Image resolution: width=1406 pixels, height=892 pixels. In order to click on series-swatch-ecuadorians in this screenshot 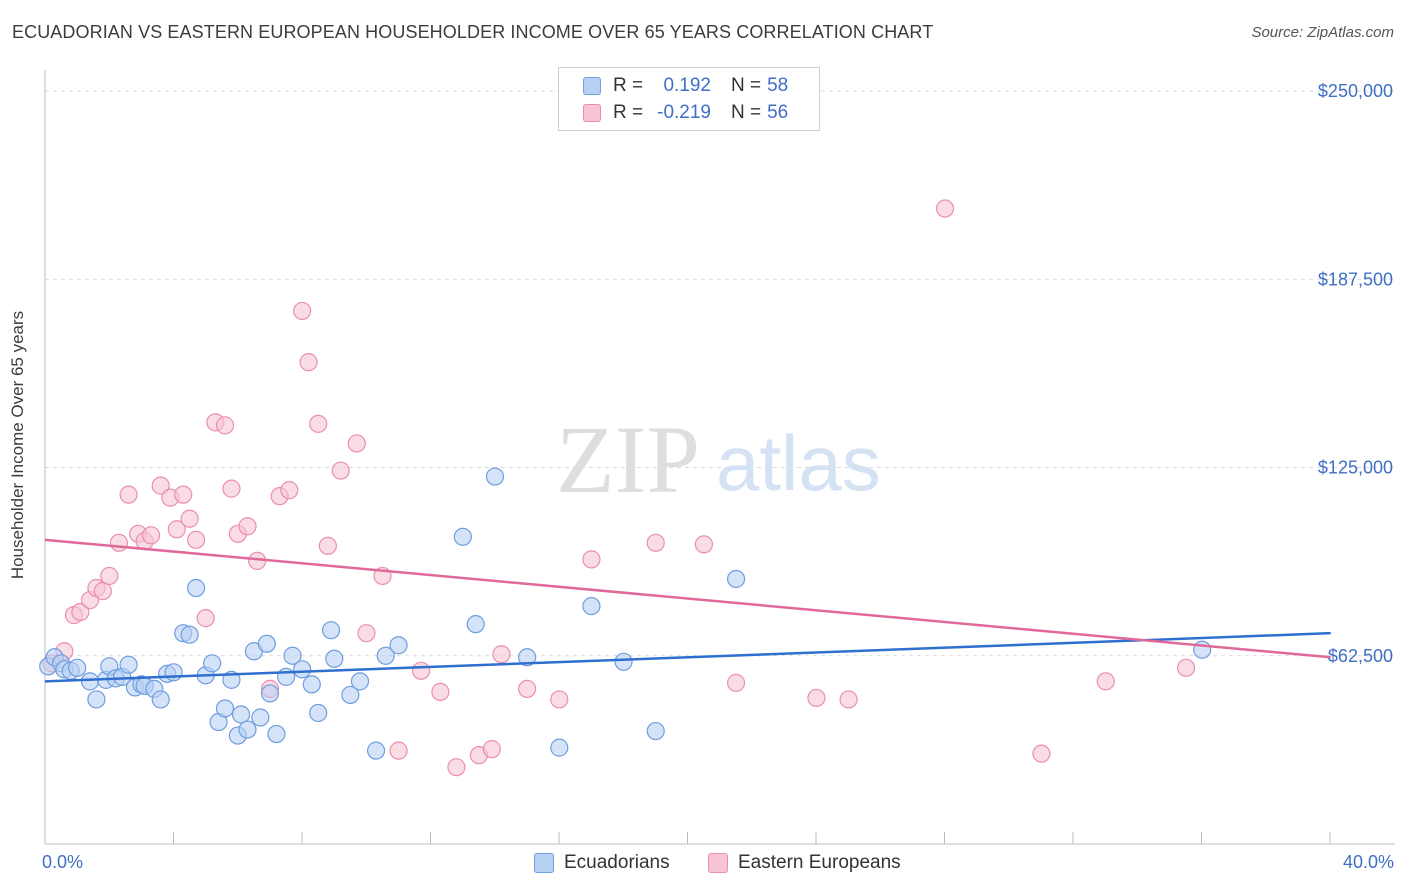, I will do `click(544, 863)`.